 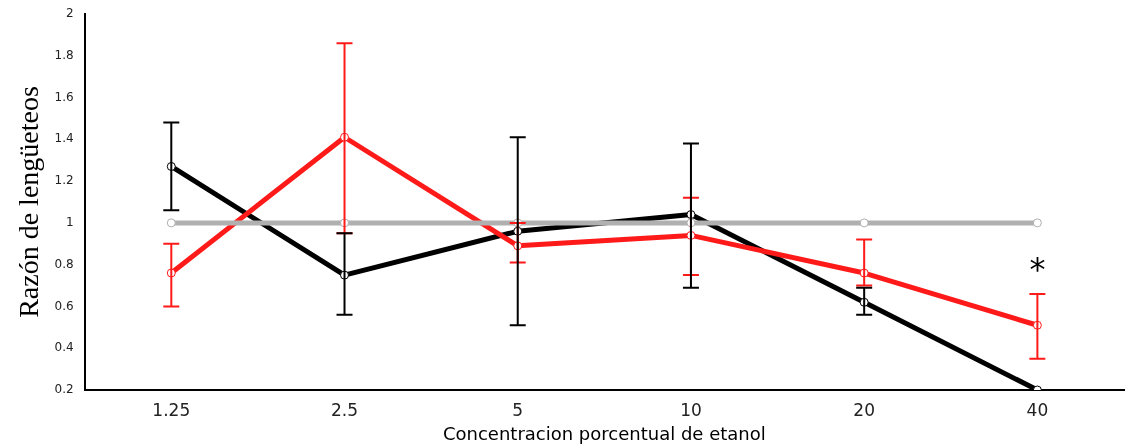 I want to click on y-tick-label: 1.8, so click(x=64, y=54).